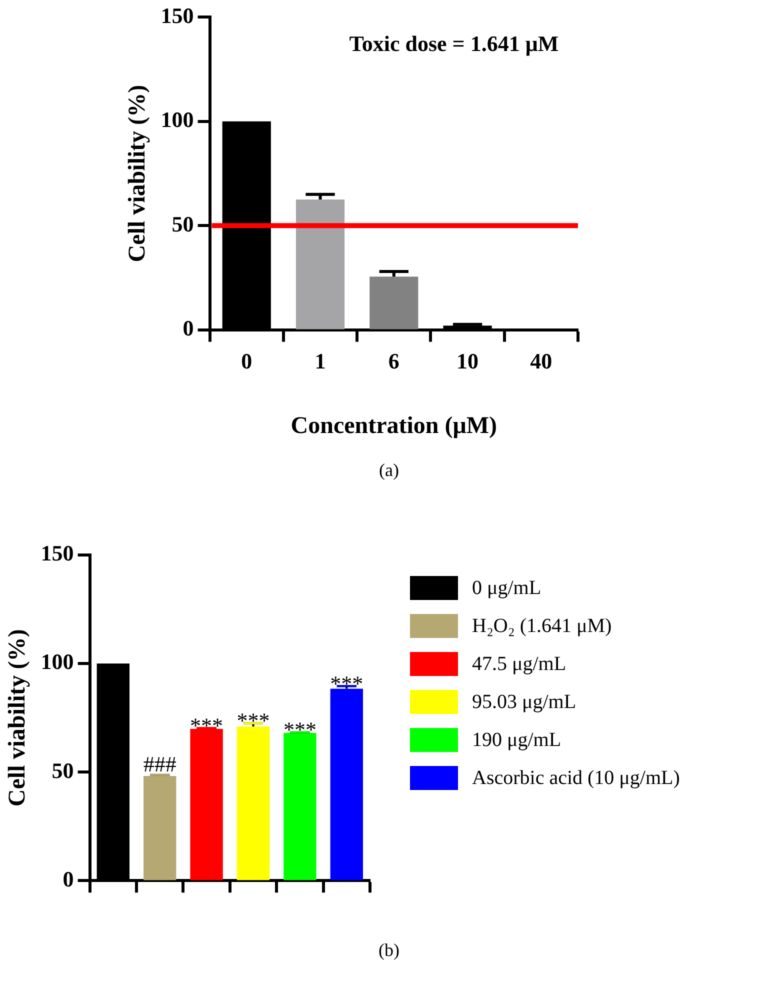 This screenshot has width=778, height=995. Describe the element at coordinates (389, 470) in the screenshot. I see `text: (a)` at that location.